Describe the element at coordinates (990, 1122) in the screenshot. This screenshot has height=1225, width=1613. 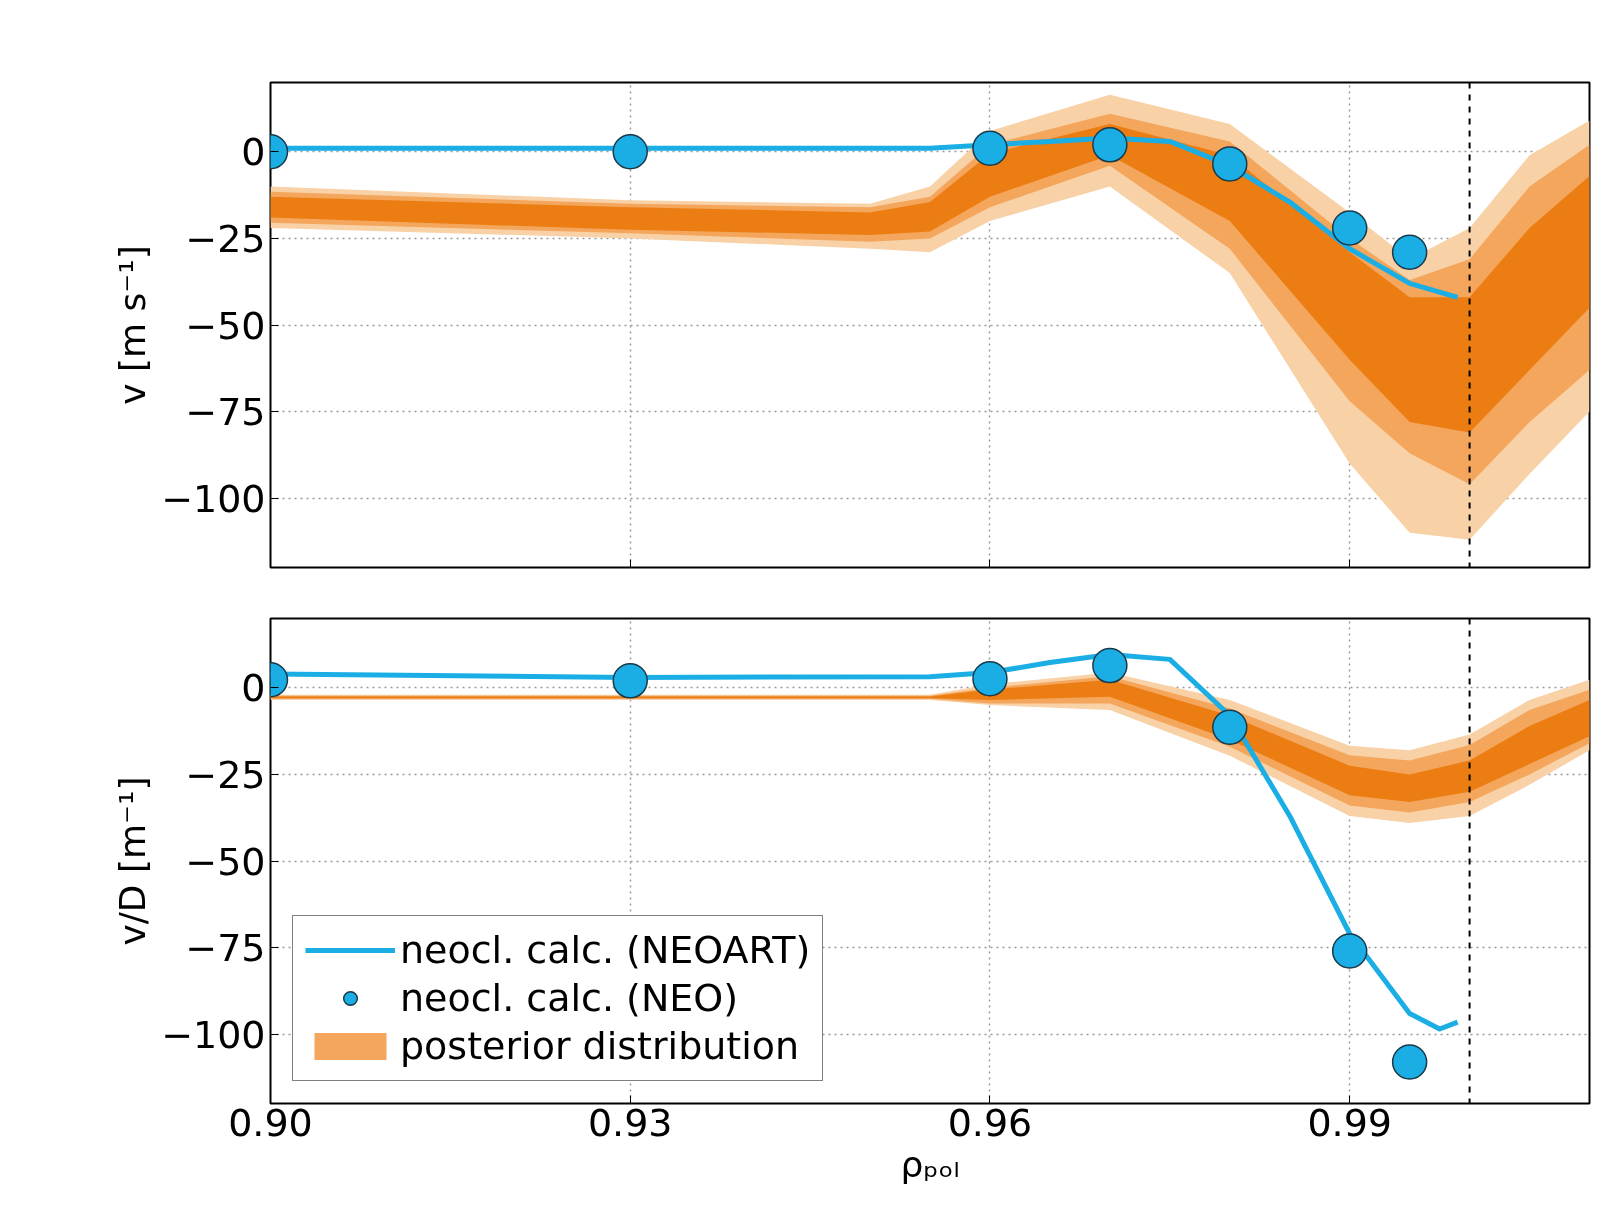
I see `x-tick-label: 0.96` at that location.